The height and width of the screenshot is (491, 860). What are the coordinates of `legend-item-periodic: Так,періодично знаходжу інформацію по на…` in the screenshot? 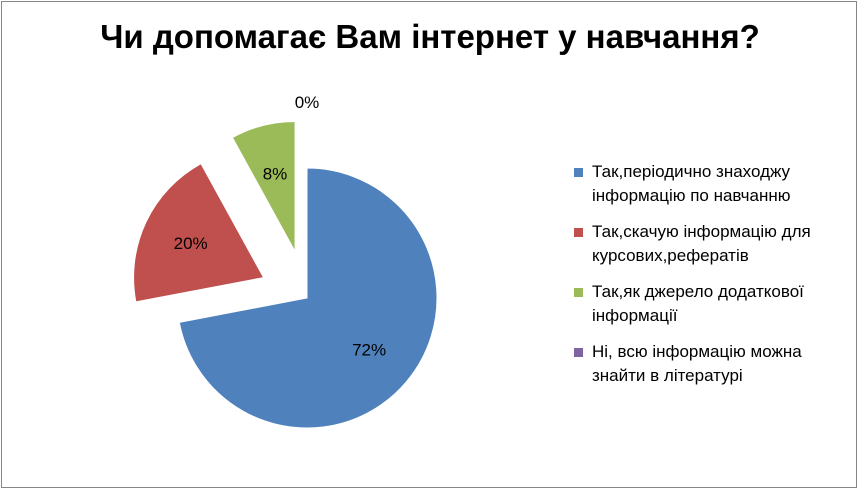 It's located at (714, 184).